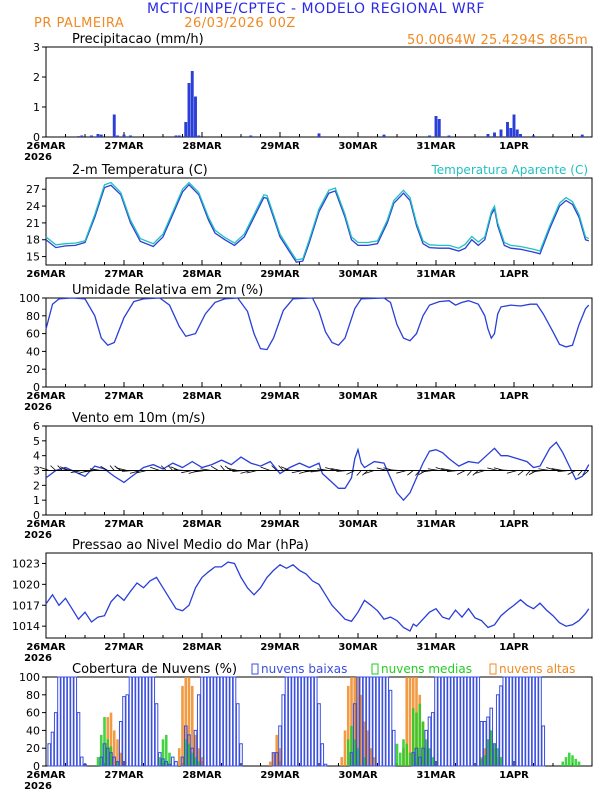 Image resolution: width=612 pixels, height=792 pixels. I want to click on y-tick-label: 1, so click(36, 107).